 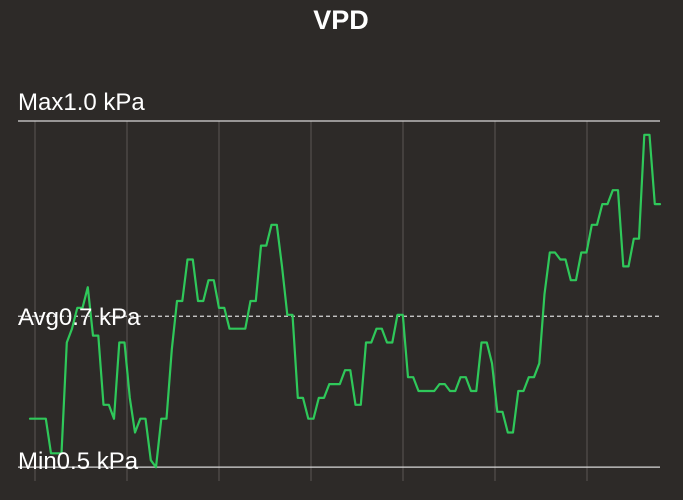 What do you see at coordinates (341, 20) in the screenshot?
I see `chart-title: VPD` at bounding box center [341, 20].